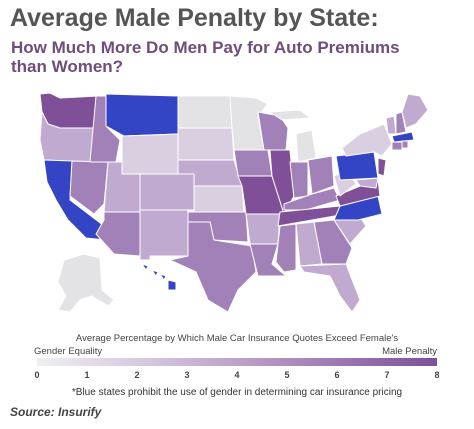 Image resolution: width=474 pixels, height=429 pixels. Describe the element at coordinates (206, 144) in the screenshot. I see `state-south-dakota` at that location.